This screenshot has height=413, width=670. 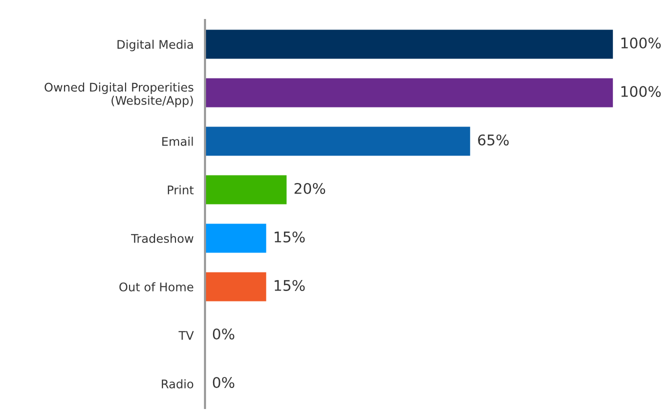 What do you see at coordinates (178, 383) in the screenshot?
I see `y-tick-label: Radio` at bounding box center [178, 383].